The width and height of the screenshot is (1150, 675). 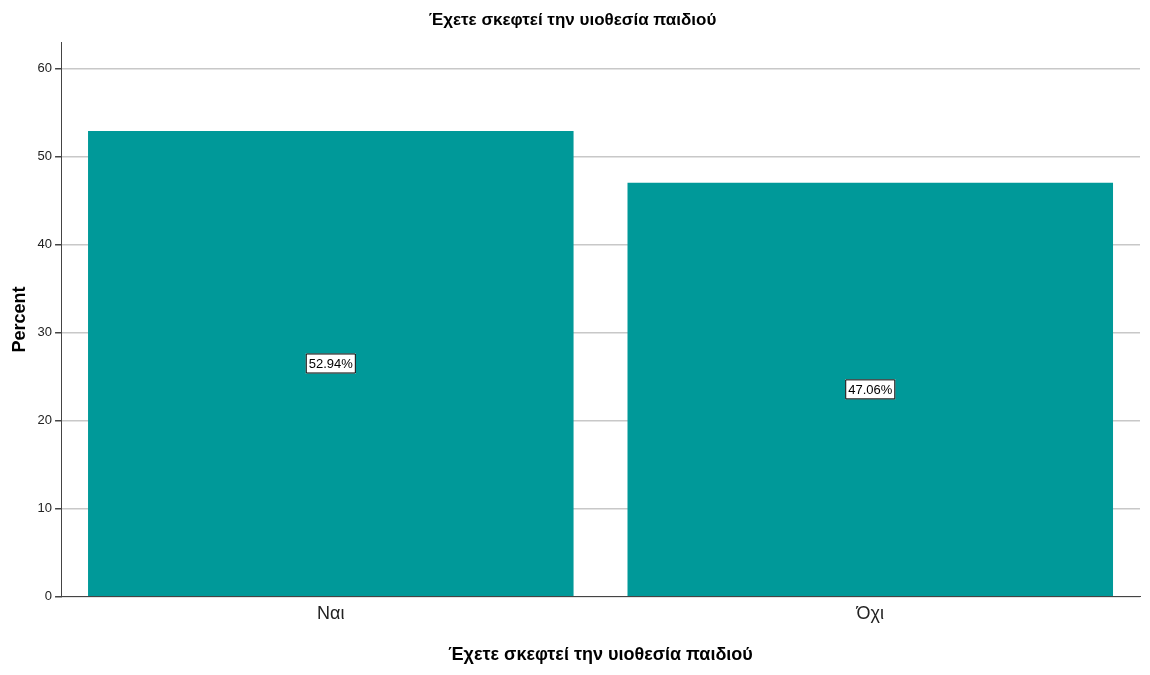 I want to click on y-tick-label: 50, so click(x=45, y=156).